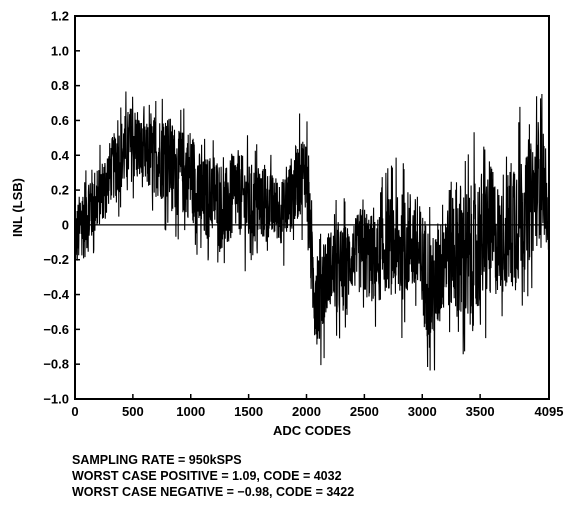 The image size is (581, 510). I want to click on sampling-rate-note: SAMPLING RATE = 950kSPS, so click(157, 460).